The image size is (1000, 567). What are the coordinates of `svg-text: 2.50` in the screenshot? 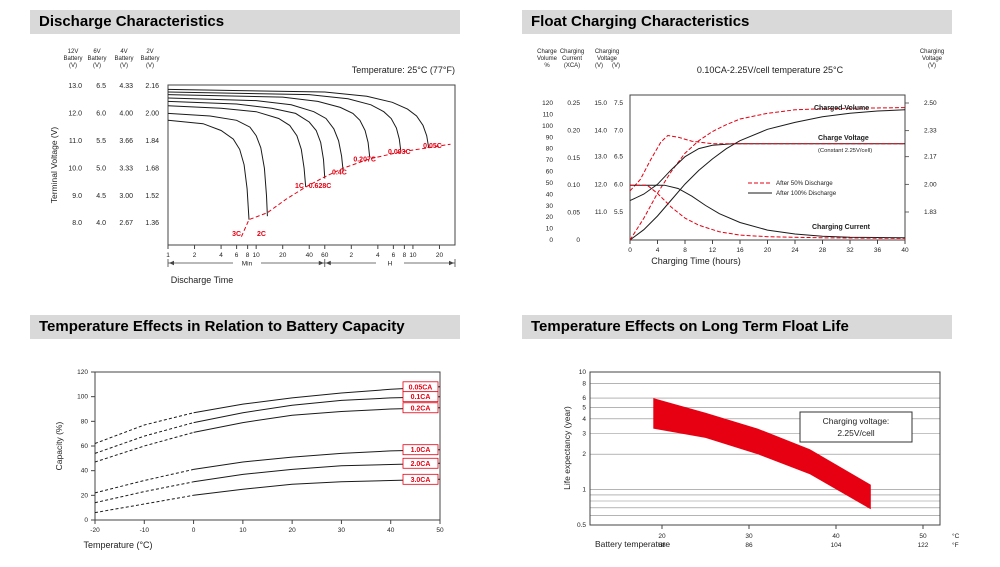 It's located at (930, 103).